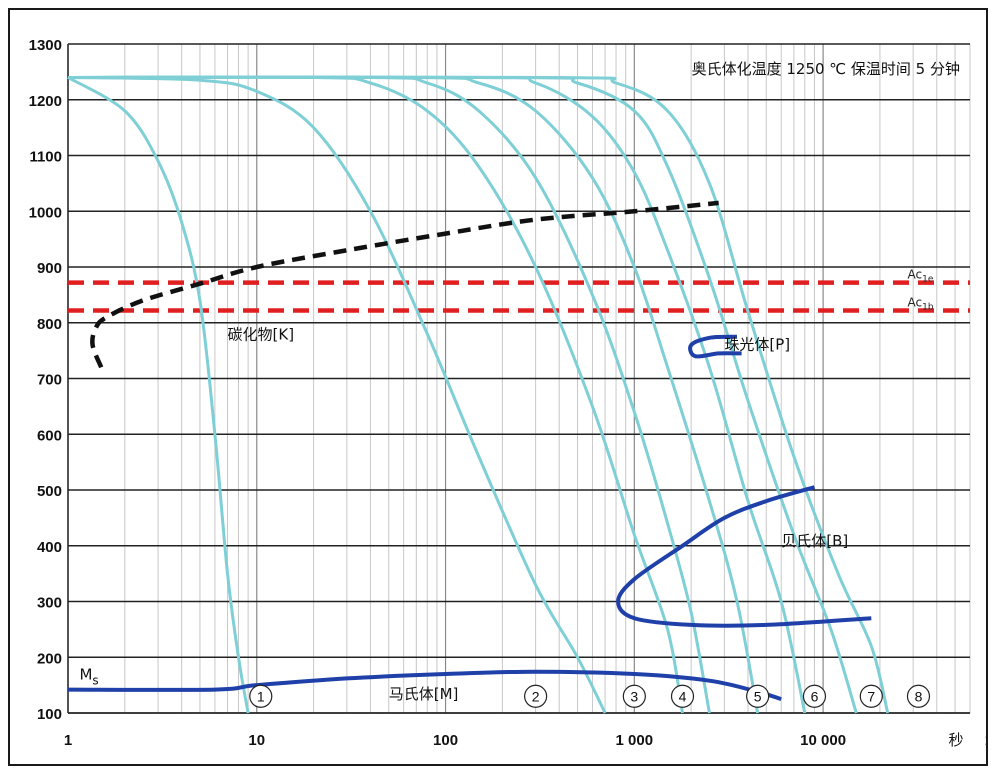 The image size is (999, 777). I want to click on carbide-label: 碳化物[K], so click(261, 334).